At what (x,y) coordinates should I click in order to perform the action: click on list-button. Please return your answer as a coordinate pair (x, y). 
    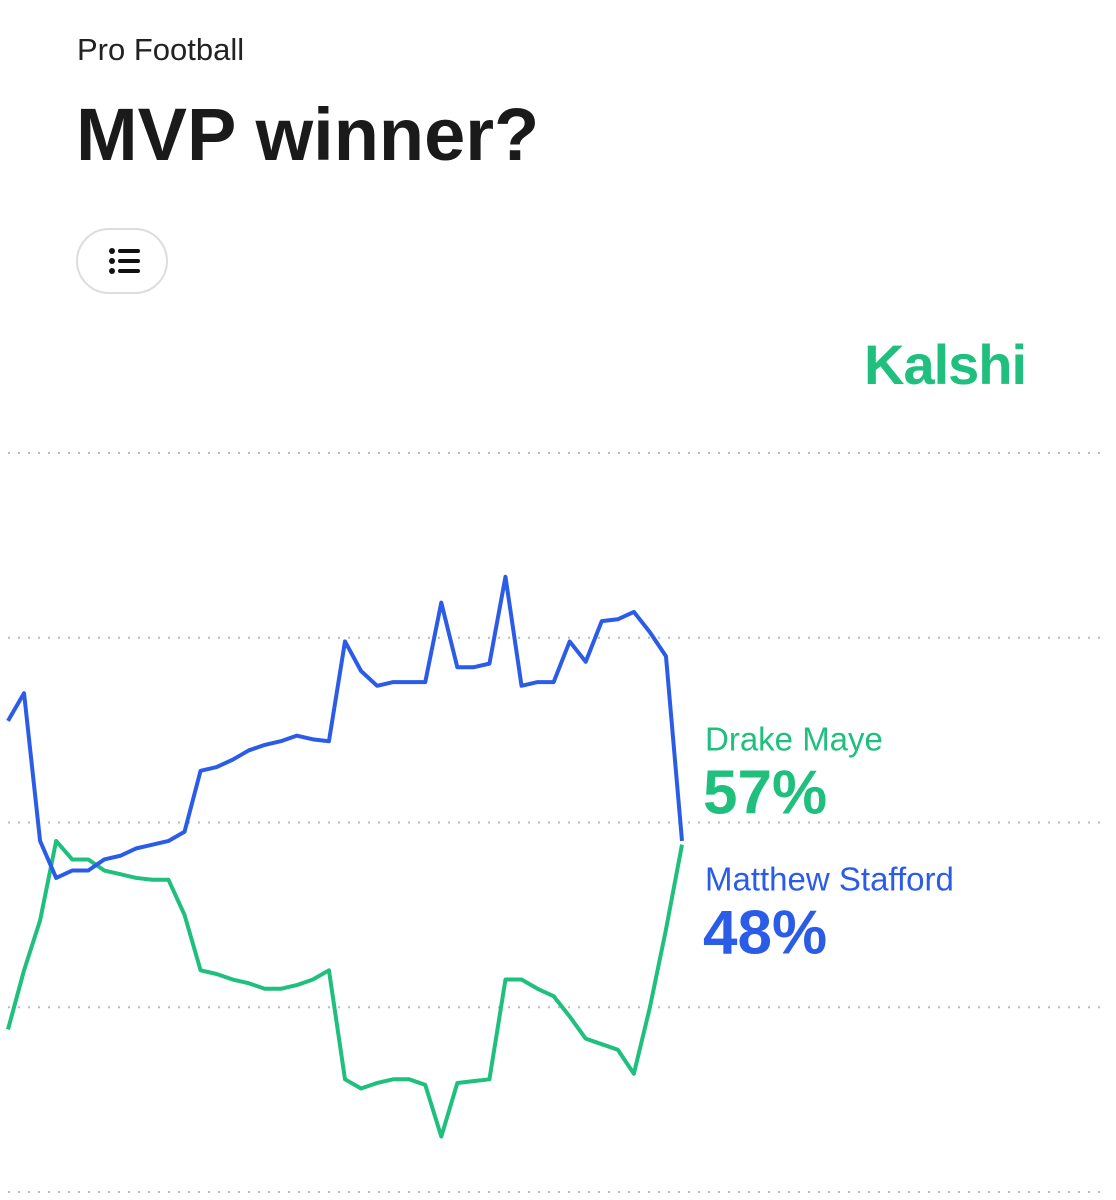
    Looking at the image, I should click on (122, 261).